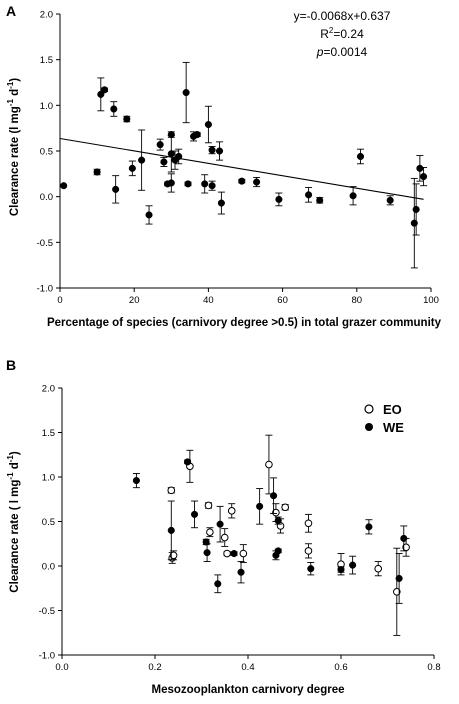 The width and height of the screenshot is (459, 704). What do you see at coordinates (47, 611) in the screenshot?
I see `panel-b-y-tick-label: -0.5` at bounding box center [47, 611].